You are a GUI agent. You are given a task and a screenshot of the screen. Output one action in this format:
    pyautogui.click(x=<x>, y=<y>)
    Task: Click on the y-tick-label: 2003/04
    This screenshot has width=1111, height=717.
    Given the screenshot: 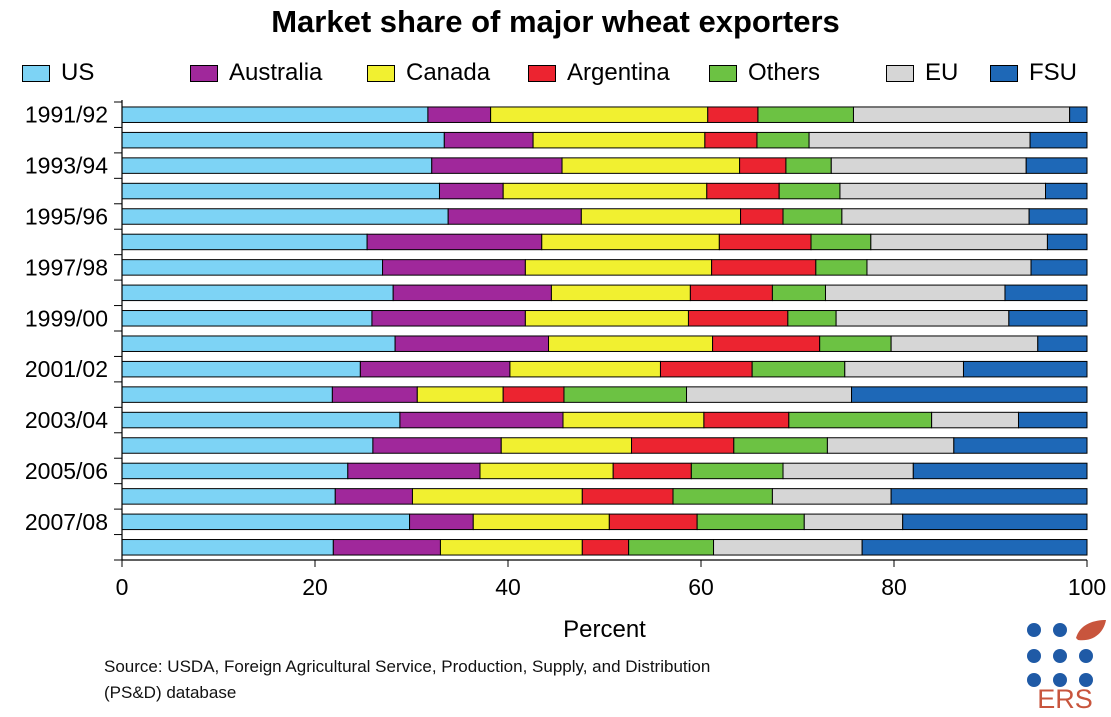 What is the action you would take?
    pyautogui.click(x=66, y=420)
    